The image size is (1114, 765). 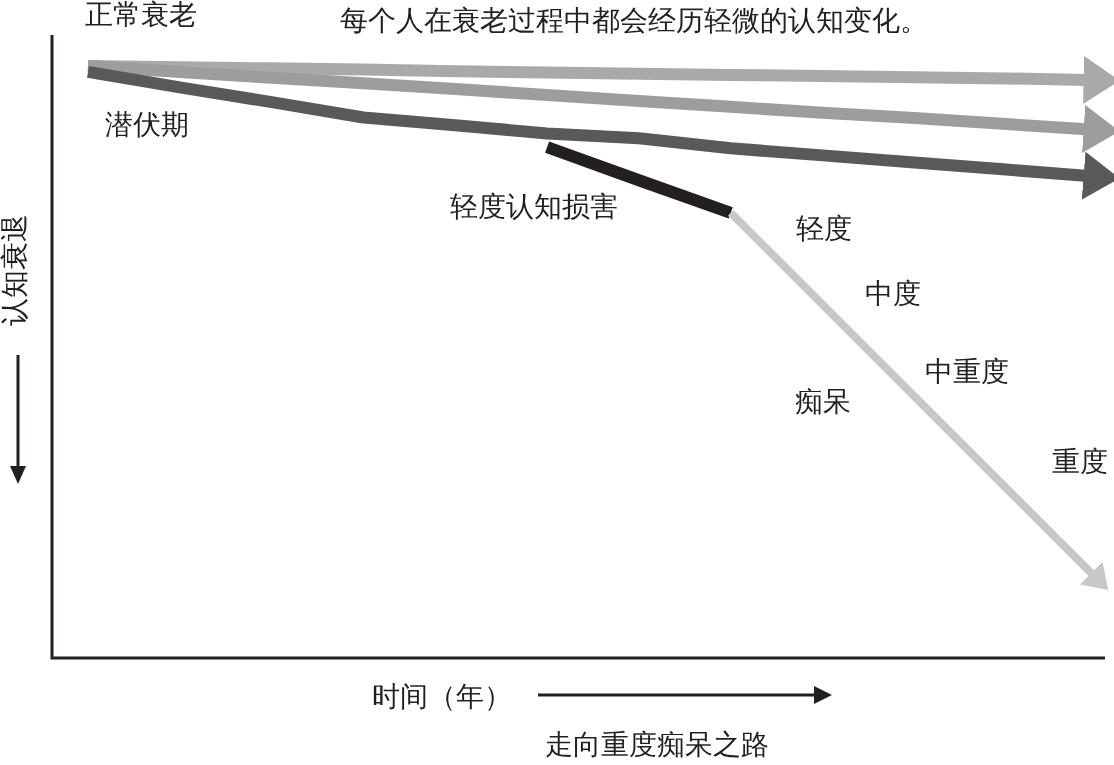 I want to click on annotation: 中度, so click(x=893, y=294).